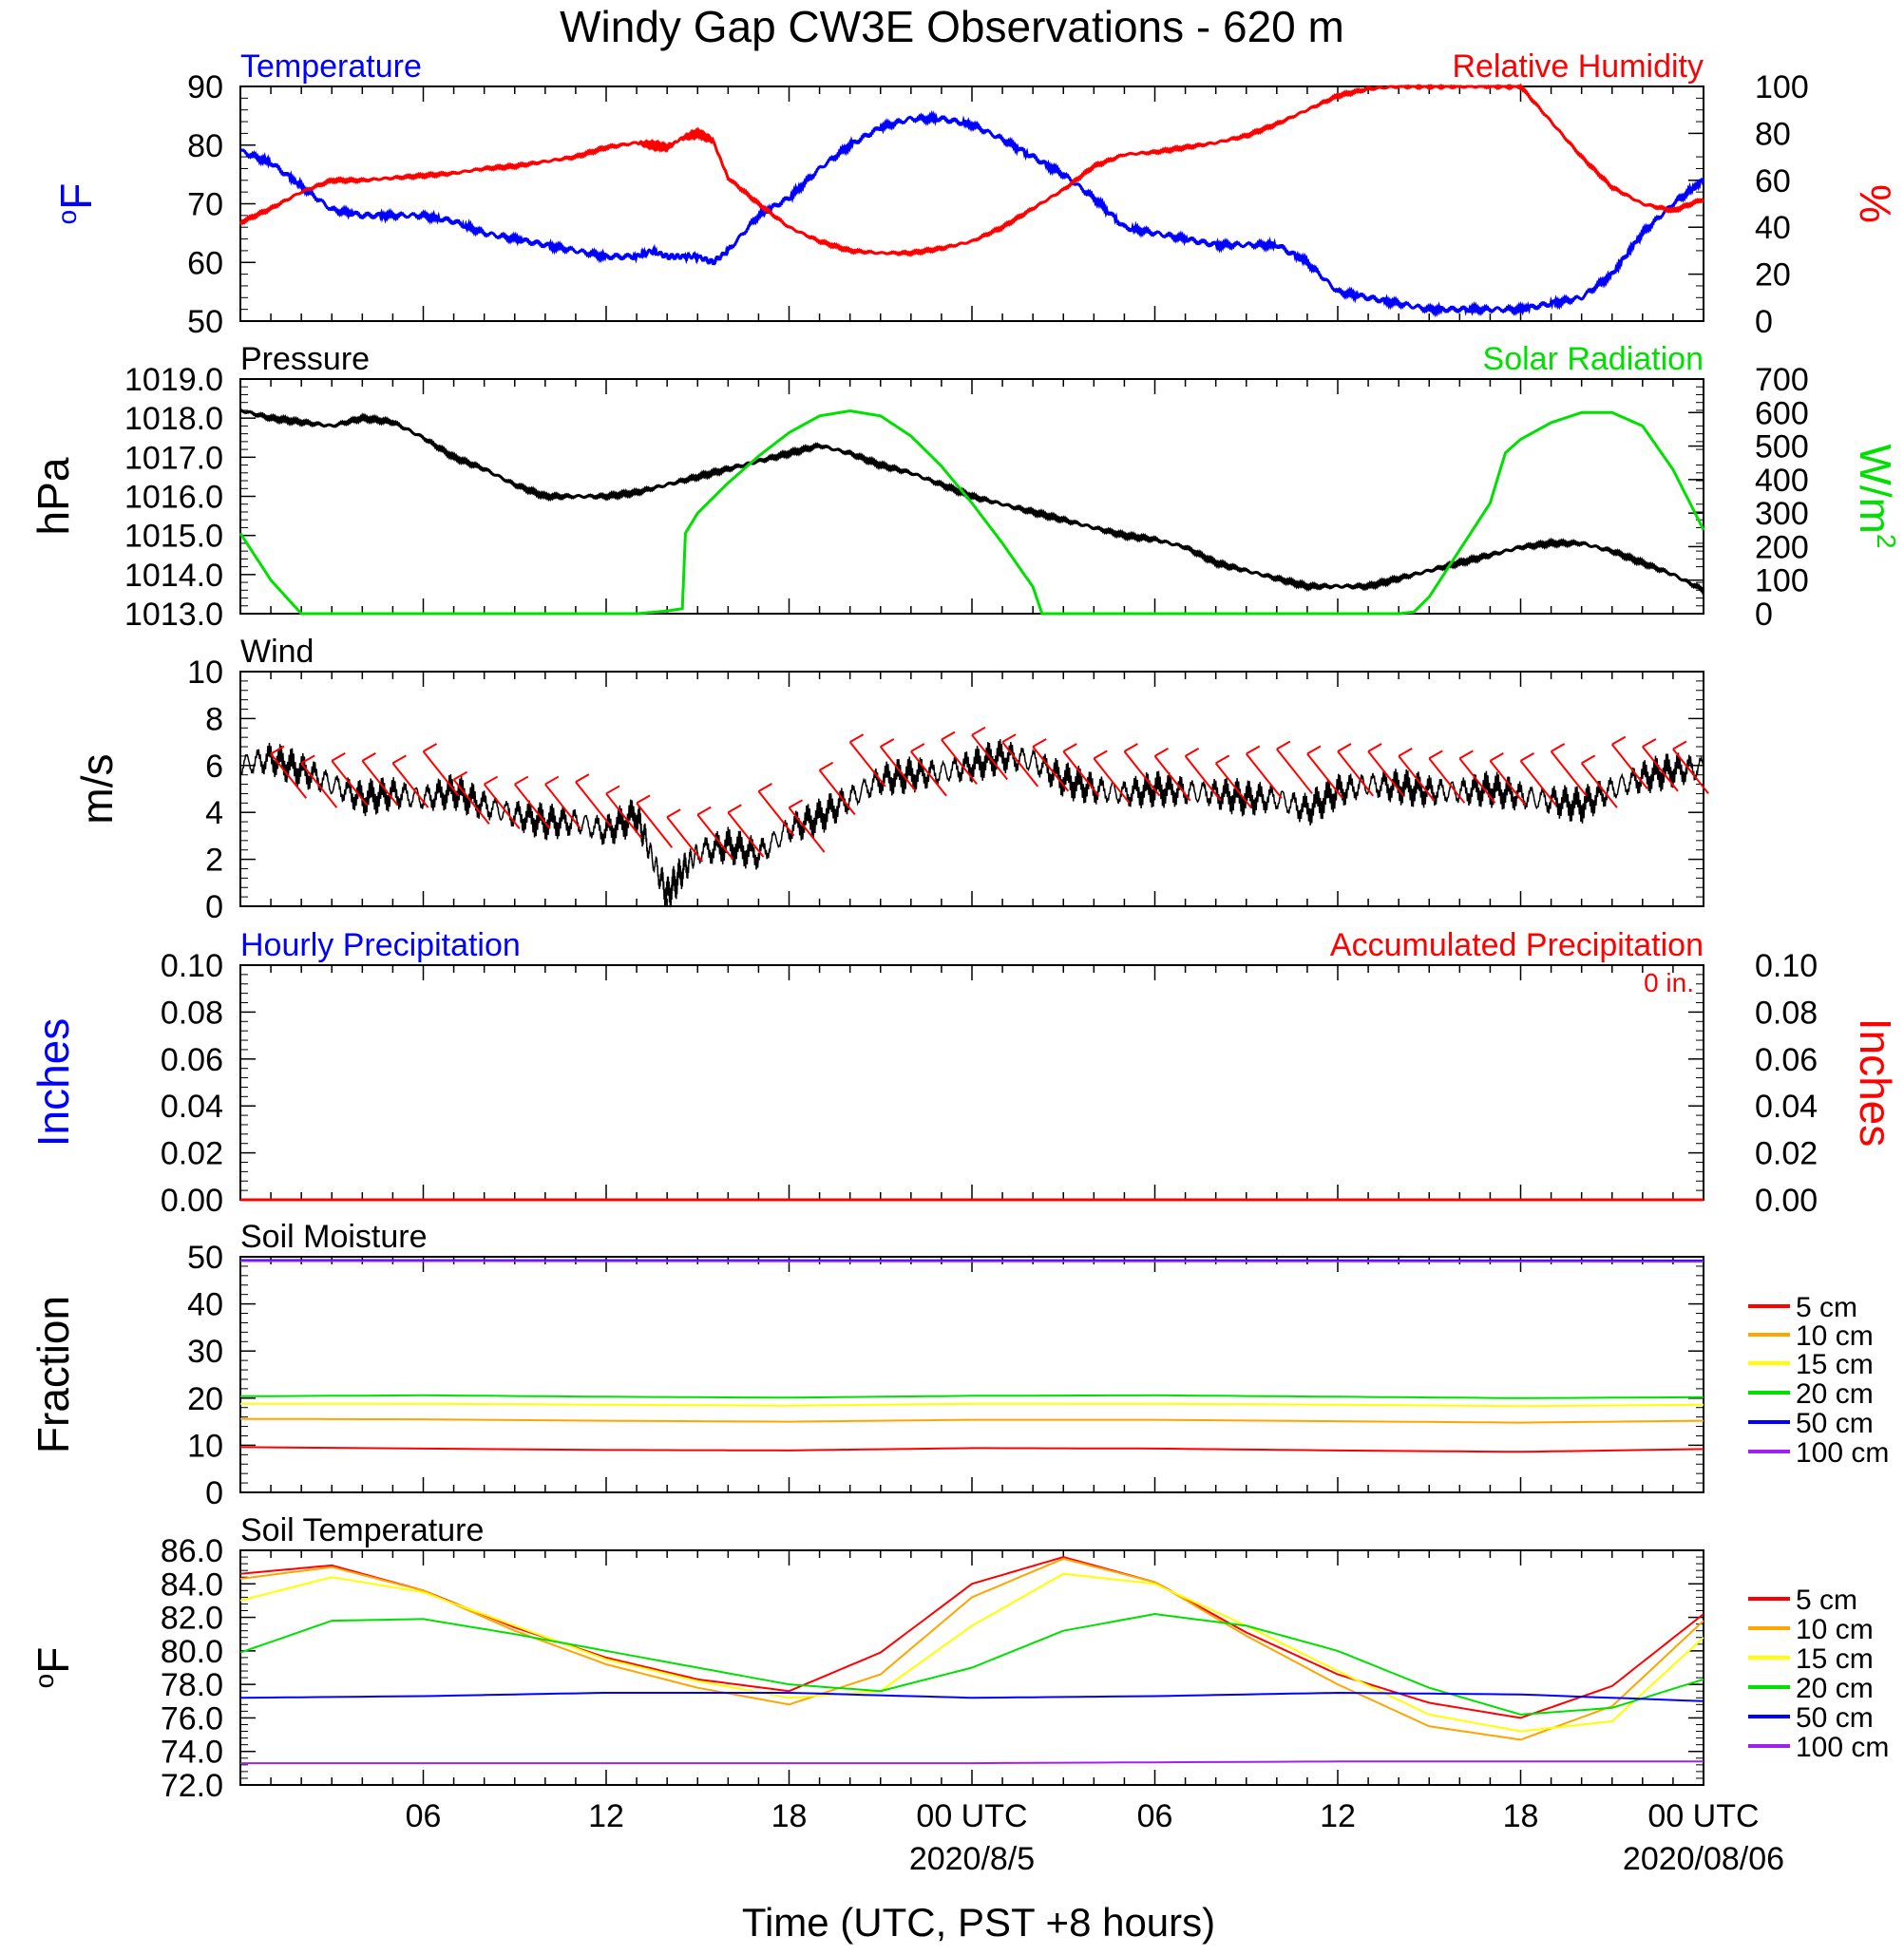 This screenshot has height=1955, width=1904. I want to click on legend-label: 15 cm, so click(1835, 1364).